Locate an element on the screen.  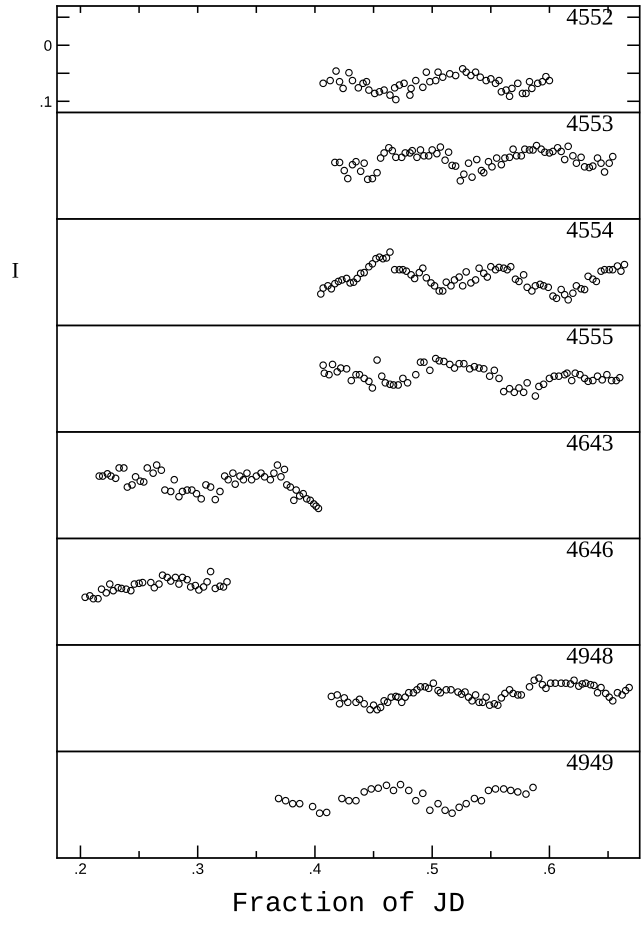
y-tick-label: 0 is located at coordinates (48, 45).